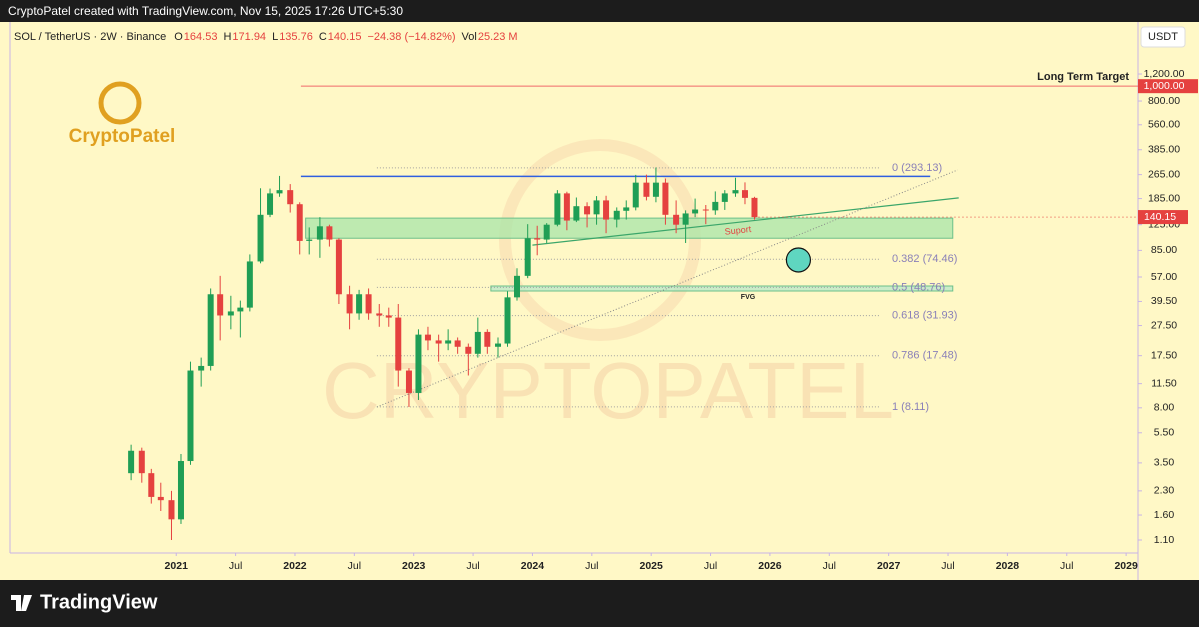 The width and height of the screenshot is (1199, 627). Describe the element at coordinates (1164, 515) in the screenshot. I see `y-tick-label: 1.60` at that location.